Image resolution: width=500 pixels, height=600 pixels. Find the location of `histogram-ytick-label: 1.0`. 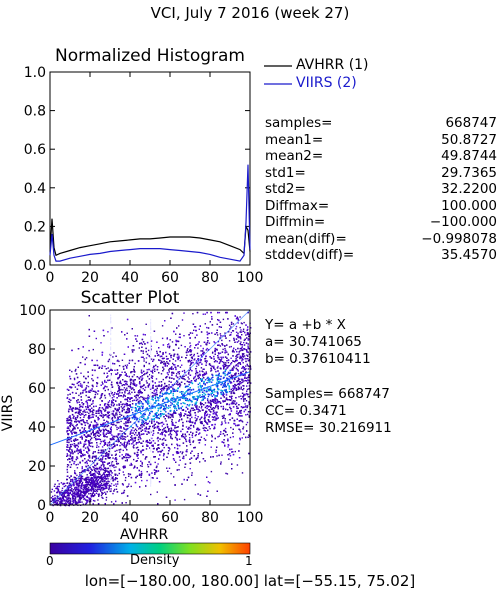

histogram-ytick-label: 1.0 is located at coordinates (35, 73).